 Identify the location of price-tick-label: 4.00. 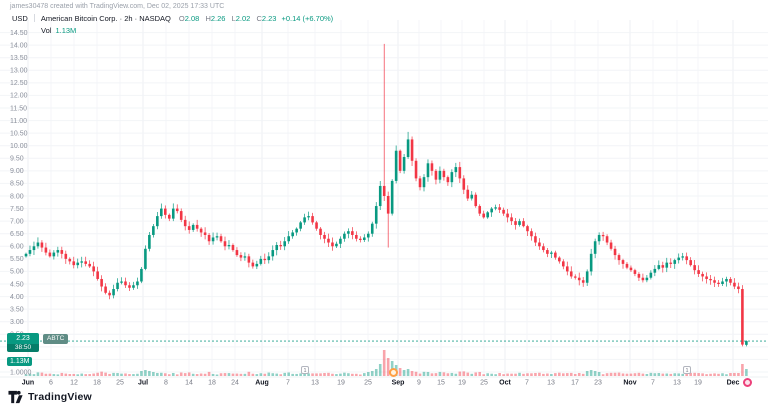
(17, 297).